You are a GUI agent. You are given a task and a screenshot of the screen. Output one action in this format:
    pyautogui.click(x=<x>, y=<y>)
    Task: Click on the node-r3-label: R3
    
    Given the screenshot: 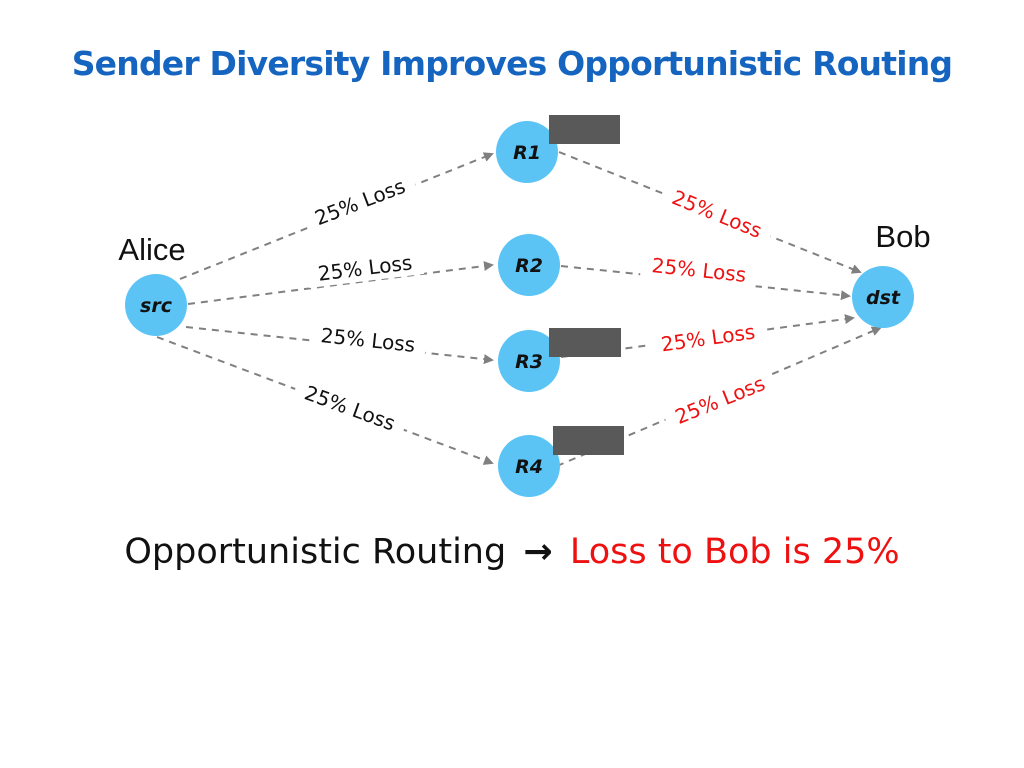 What is the action you would take?
    pyautogui.click(x=529, y=362)
    